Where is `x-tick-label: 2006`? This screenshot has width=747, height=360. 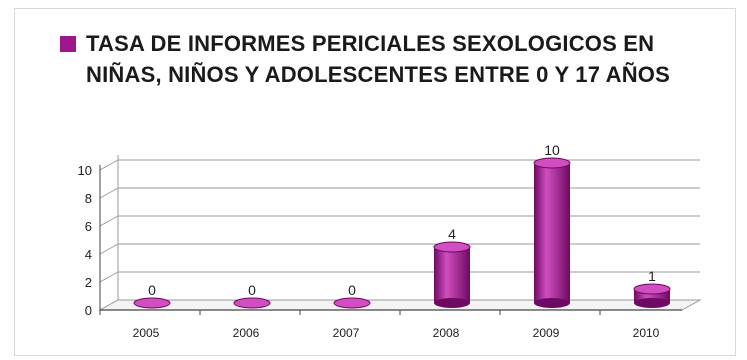
x-tick-label: 2006 is located at coordinates (246, 333).